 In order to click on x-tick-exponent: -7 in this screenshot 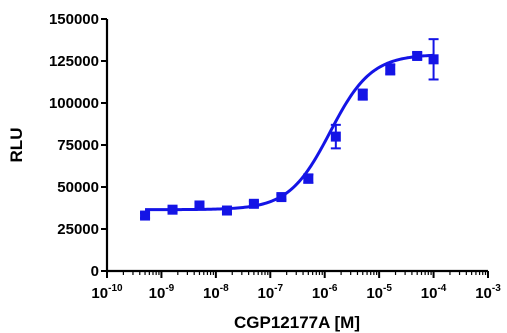, I will do `click(278, 288)`.